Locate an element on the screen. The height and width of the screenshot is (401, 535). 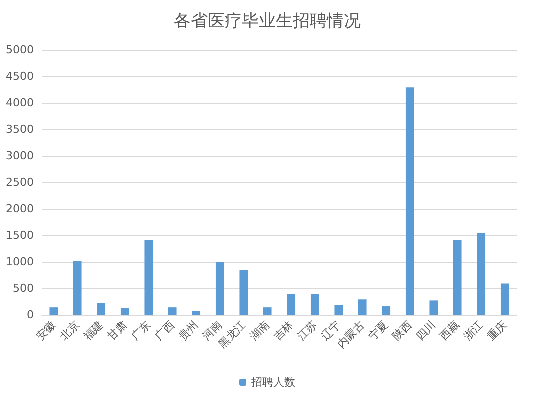
y-tick-label: 1500 is located at coordinates (20, 235).